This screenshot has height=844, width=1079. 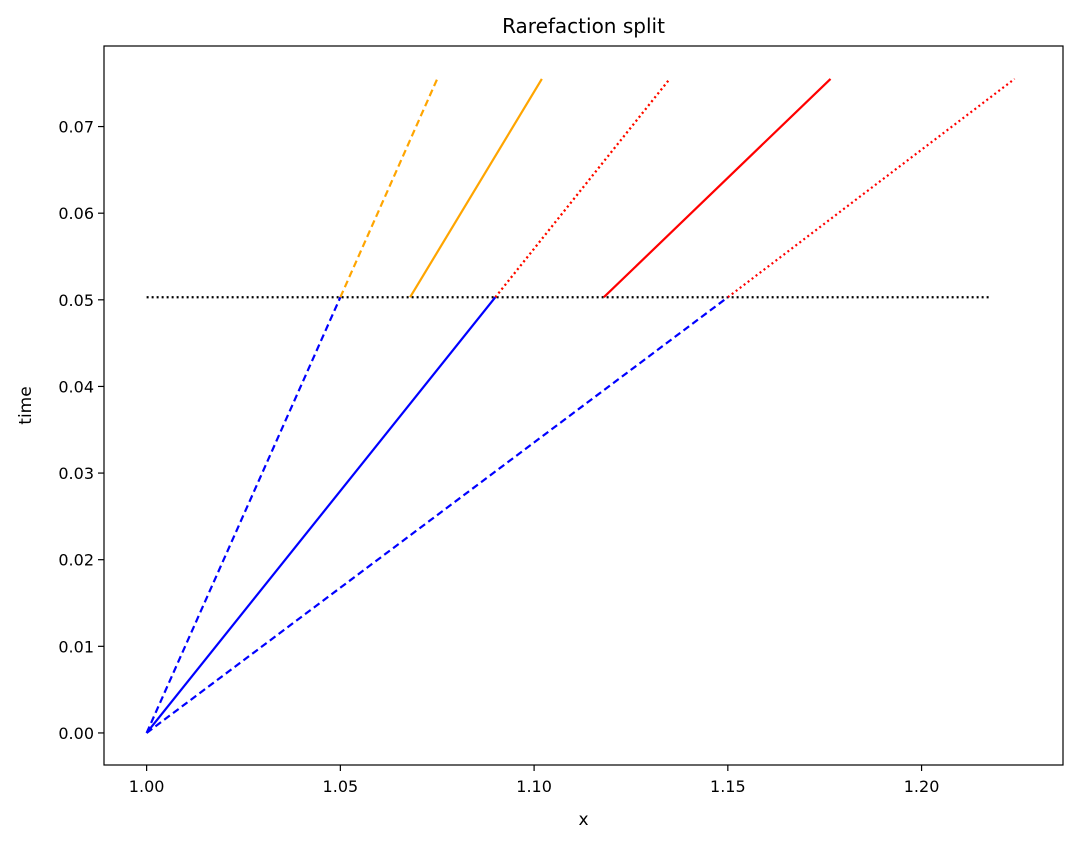 I want to click on y-tick-label: 0.07, so click(x=76, y=127).